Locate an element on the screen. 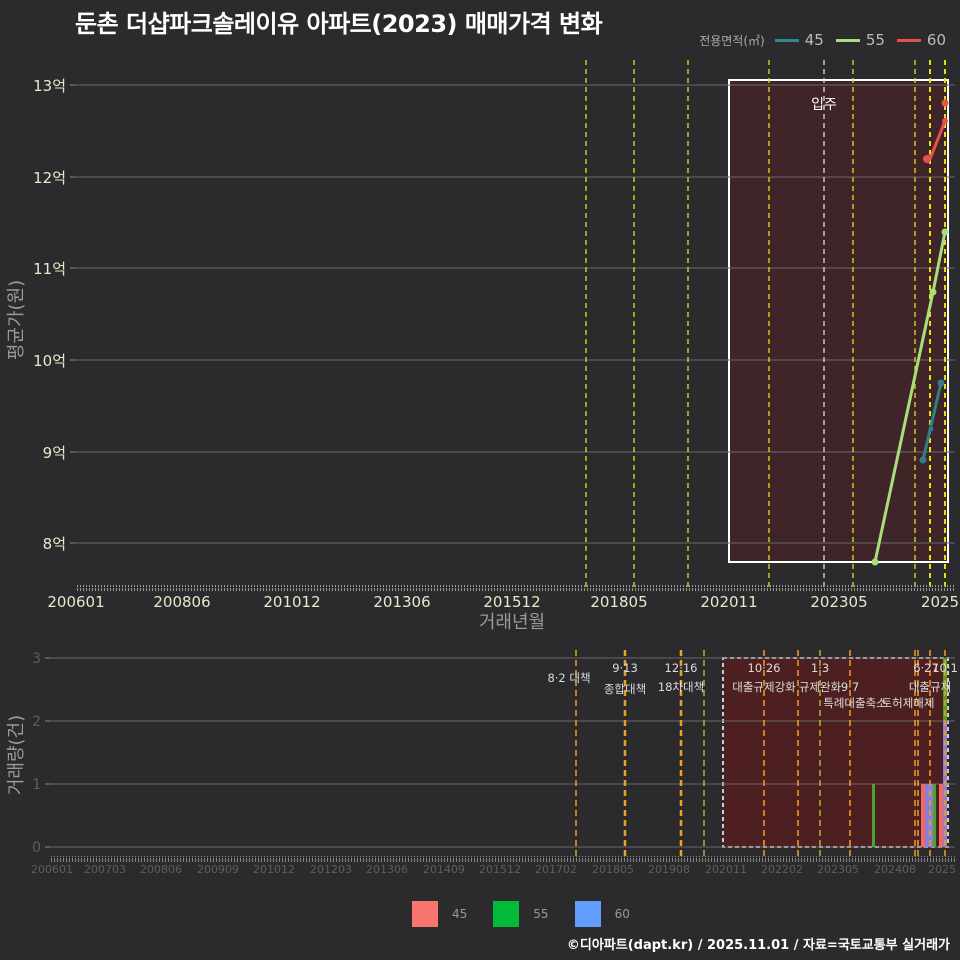 The width and height of the screenshot is (960, 960). x-tick: 202202 is located at coordinates (782, 869).